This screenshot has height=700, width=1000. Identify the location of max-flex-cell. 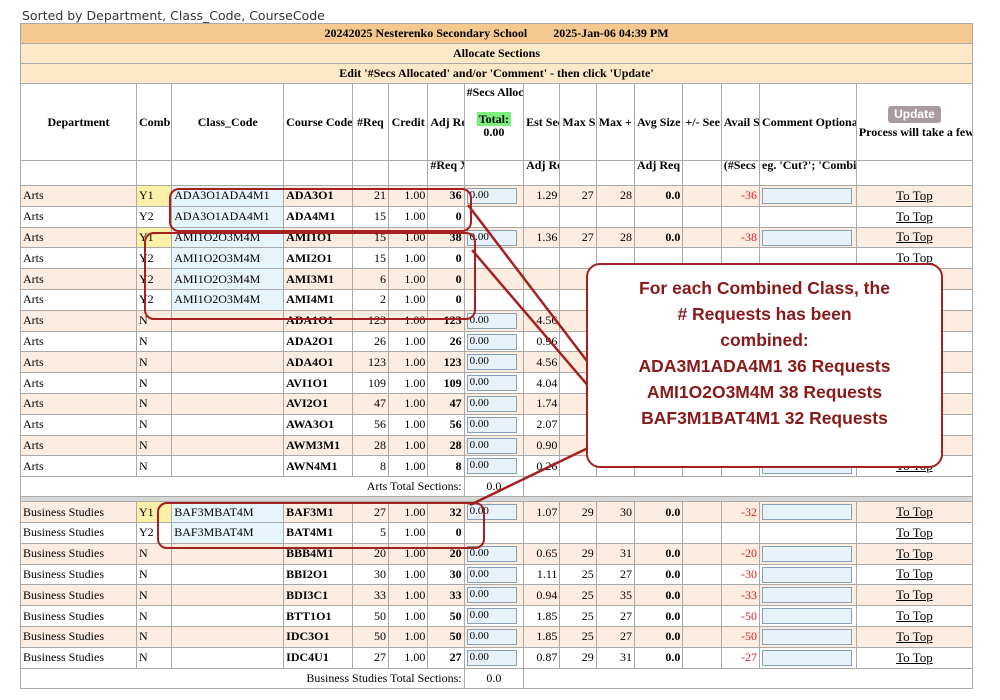
(615, 532).